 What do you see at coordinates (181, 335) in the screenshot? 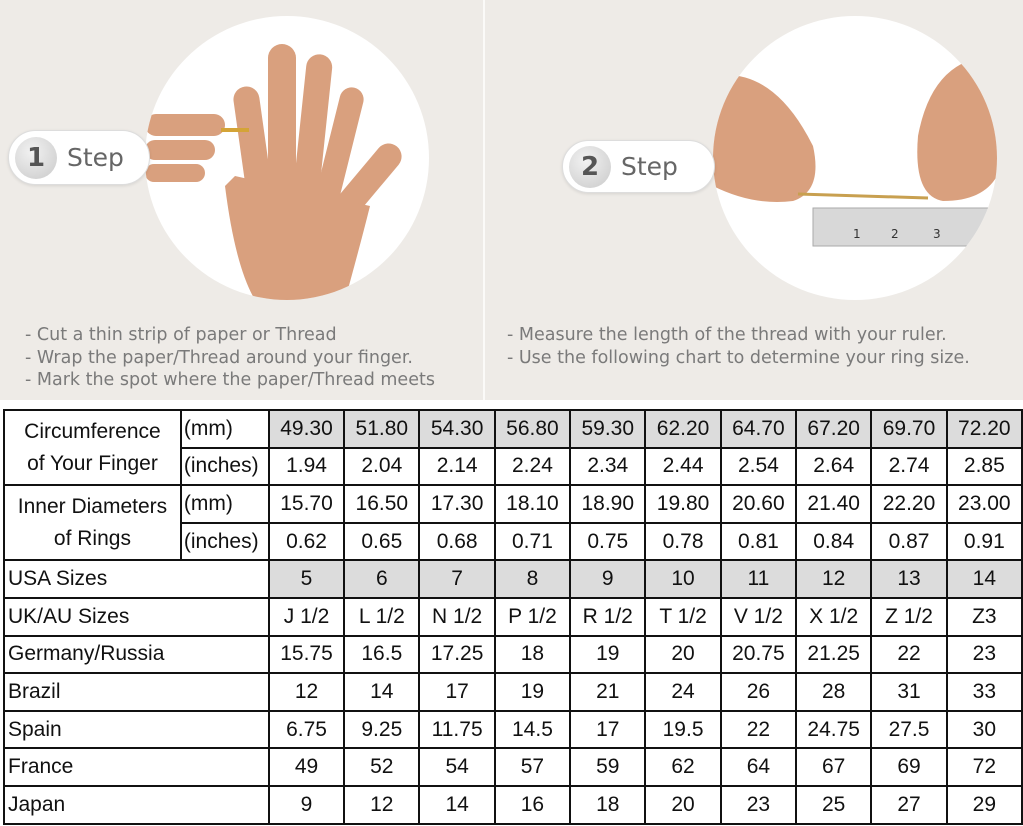
I see `instruction-line: - Cut a thin strip of paper or Thread` at bounding box center [181, 335].